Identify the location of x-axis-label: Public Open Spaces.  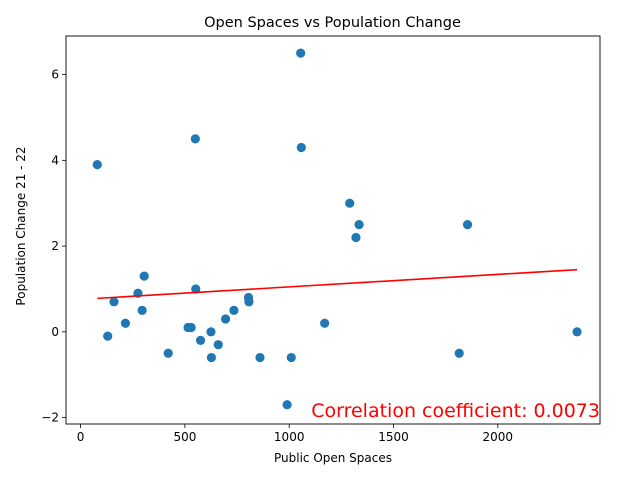
(333, 458).